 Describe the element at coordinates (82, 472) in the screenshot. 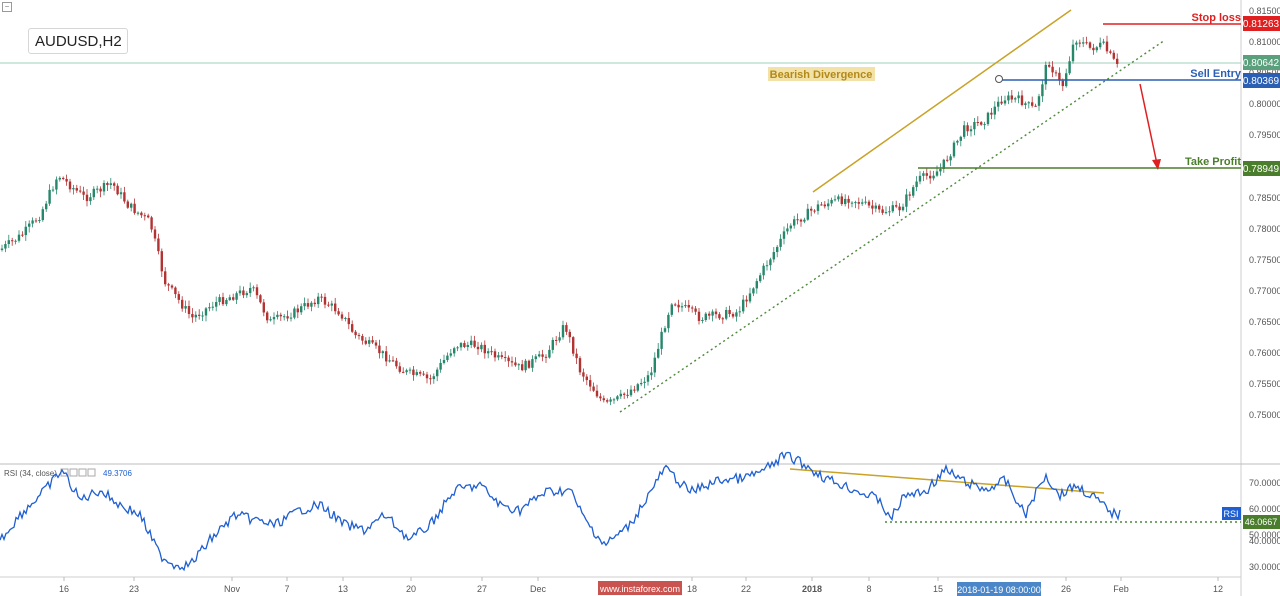

I see `rsi-close-icon` at that location.